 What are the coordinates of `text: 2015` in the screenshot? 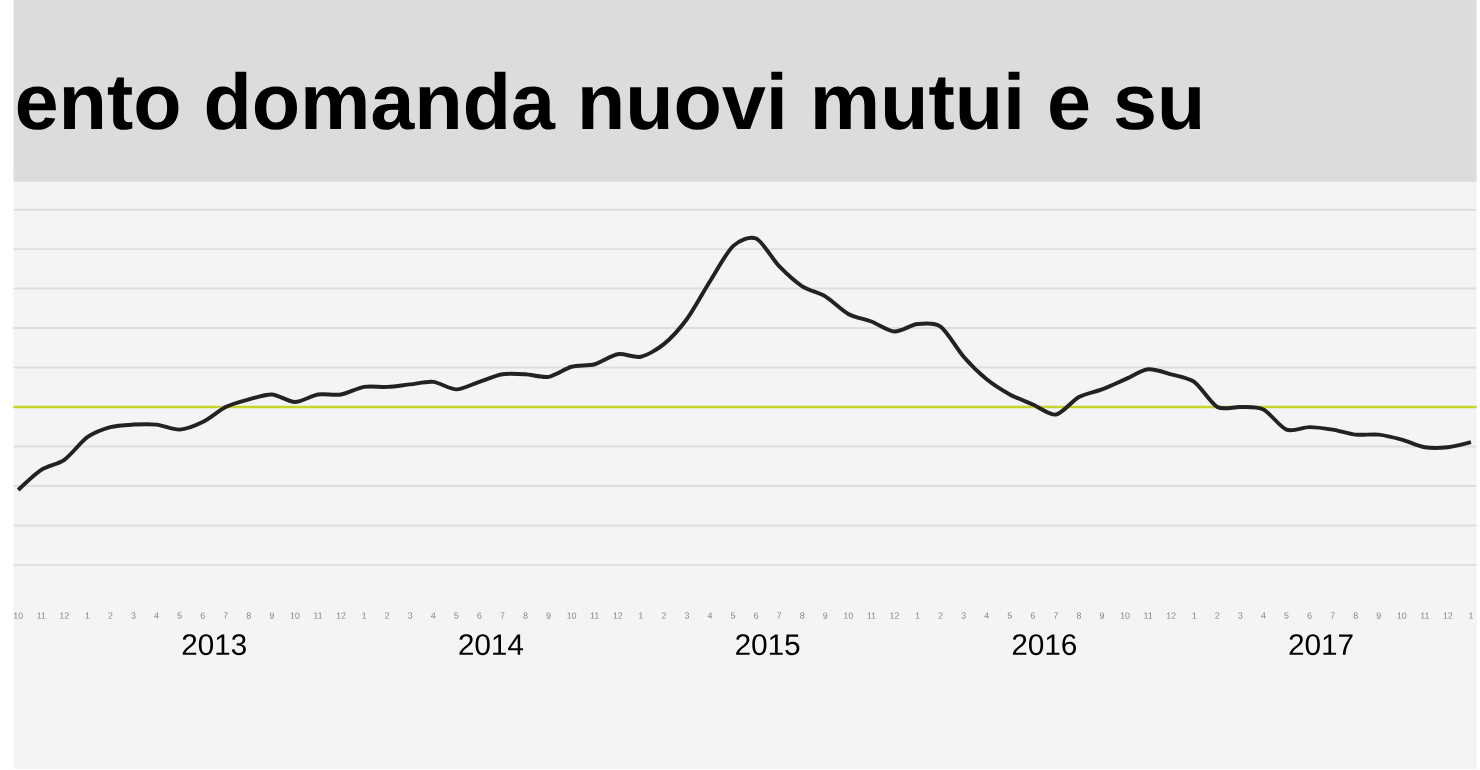 It's located at (768, 645).